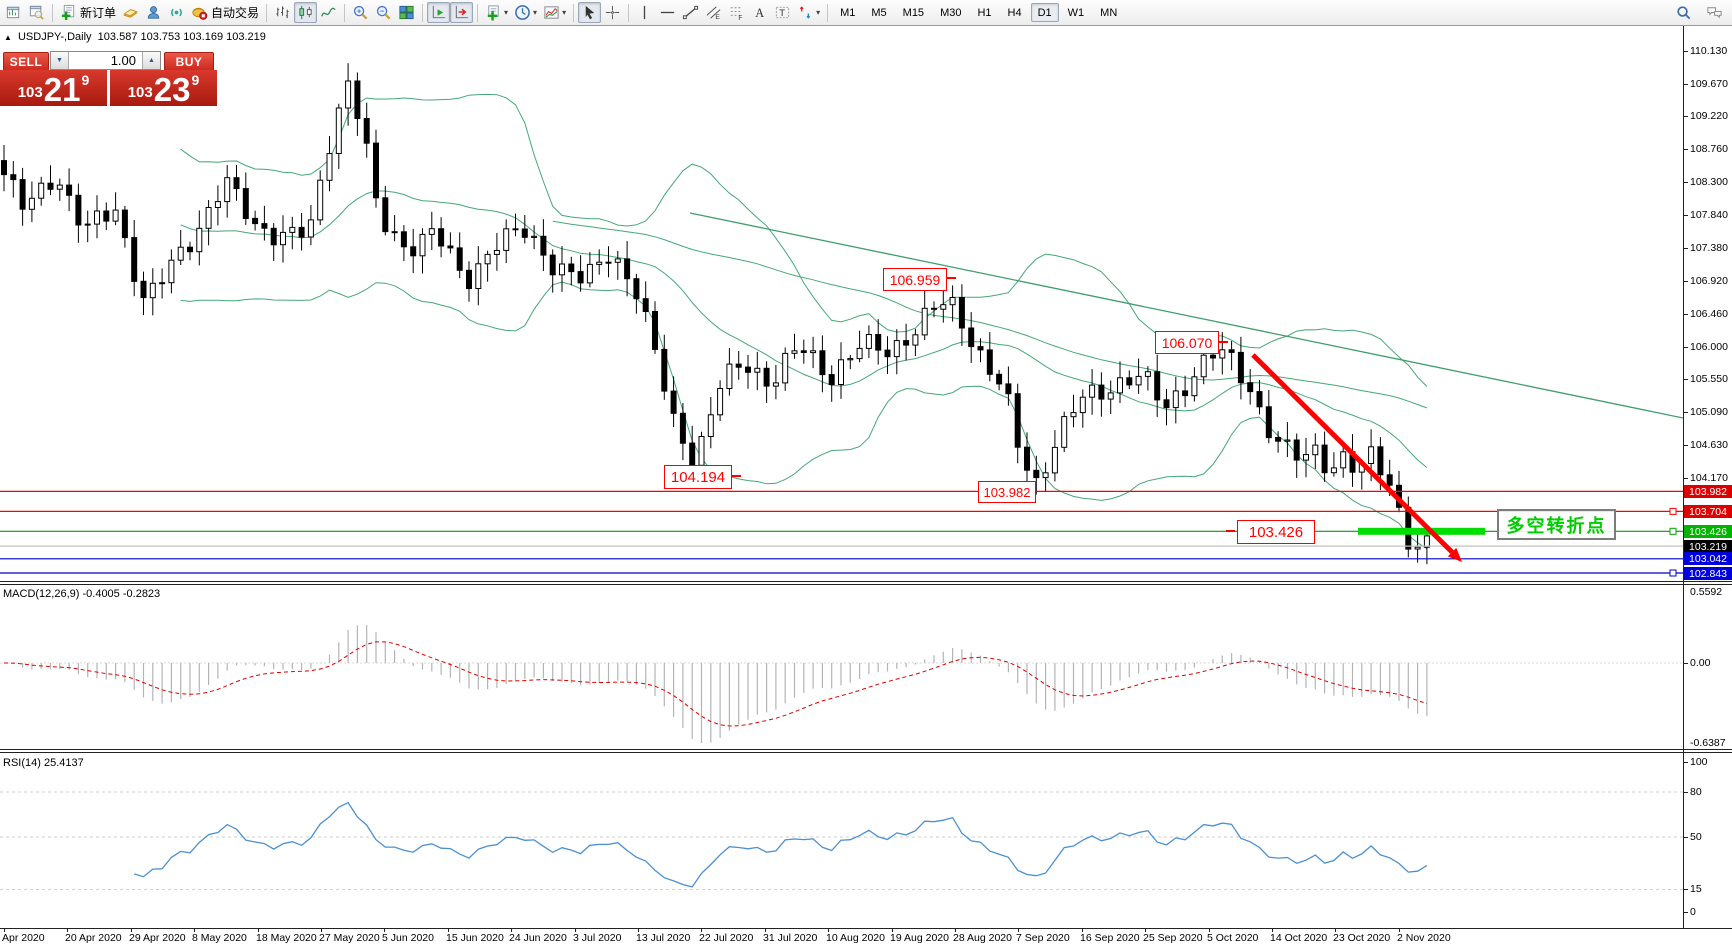  Describe the element at coordinates (590, 12) in the screenshot. I see `cursor-icon` at that location.